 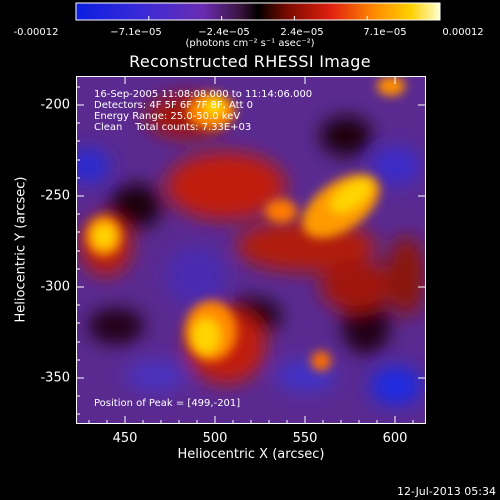 What do you see at coordinates (250, 61) in the screenshot?
I see `image-title: Reconstructed RHESSI Image` at bounding box center [250, 61].